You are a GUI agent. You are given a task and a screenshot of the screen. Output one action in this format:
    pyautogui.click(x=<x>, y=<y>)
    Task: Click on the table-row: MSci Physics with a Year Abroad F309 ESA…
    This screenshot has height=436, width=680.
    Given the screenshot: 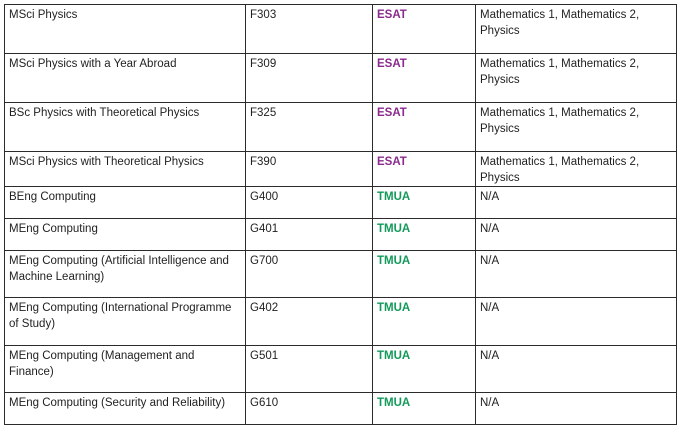 What is the action you would take?
    pyautogui.click(x=340, y=78)
    